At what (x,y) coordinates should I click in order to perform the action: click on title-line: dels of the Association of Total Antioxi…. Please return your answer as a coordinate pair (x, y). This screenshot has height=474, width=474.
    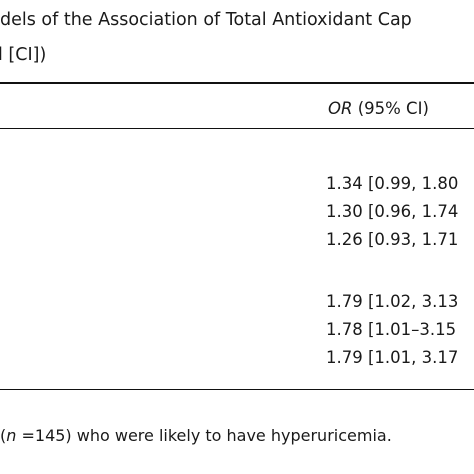
    Looking at the image, I should click on (206, 20).